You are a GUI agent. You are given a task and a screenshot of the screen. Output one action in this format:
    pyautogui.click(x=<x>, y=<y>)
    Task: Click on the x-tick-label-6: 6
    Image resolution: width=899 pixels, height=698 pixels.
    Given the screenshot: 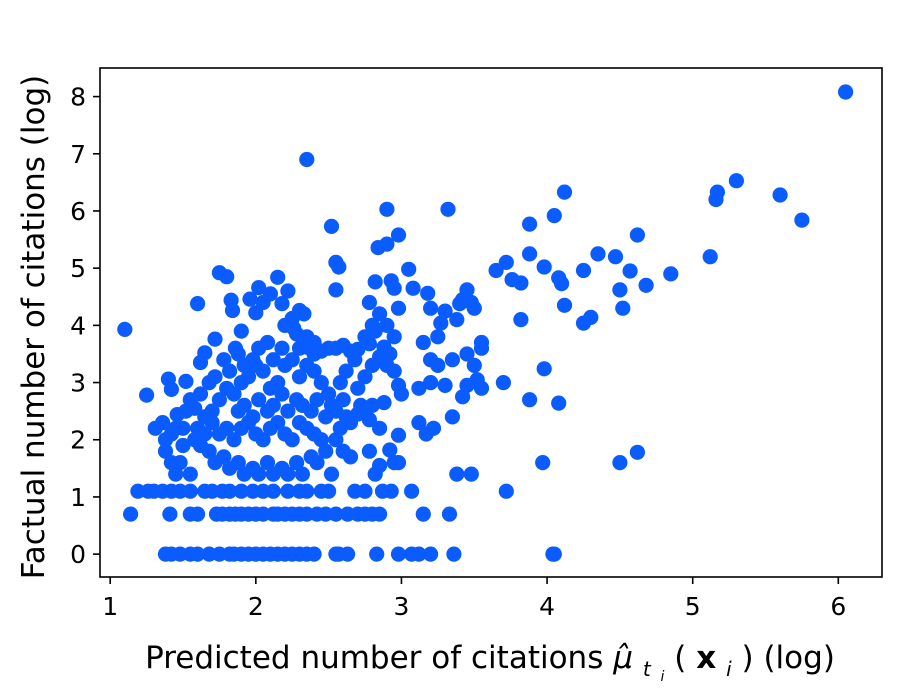 What is the action you would take?
    pyautogui.click(x=838, y=606)
    